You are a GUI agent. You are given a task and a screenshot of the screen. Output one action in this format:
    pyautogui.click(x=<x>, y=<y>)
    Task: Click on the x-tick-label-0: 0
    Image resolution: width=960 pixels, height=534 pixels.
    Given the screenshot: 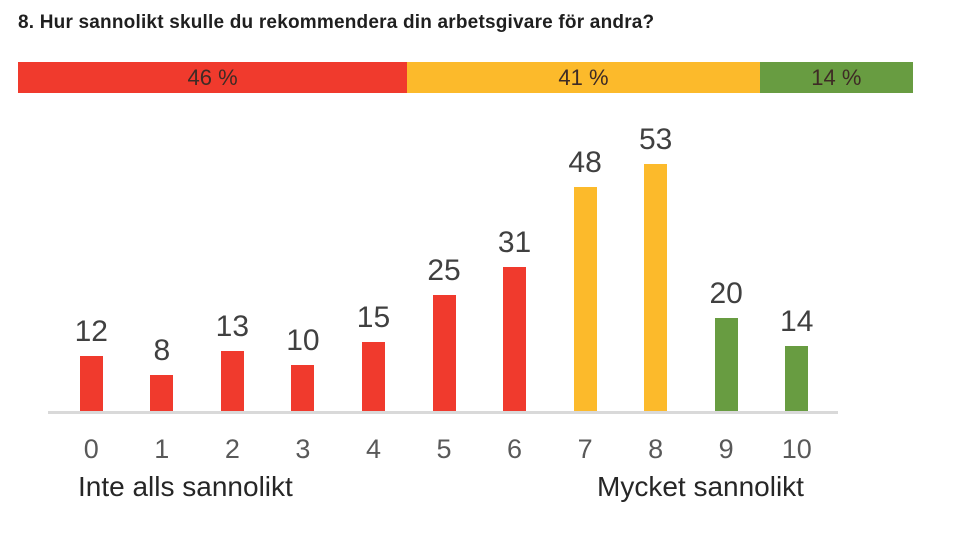 What is the action you would take?
    pyautogui.click(x=91, y=449)
    